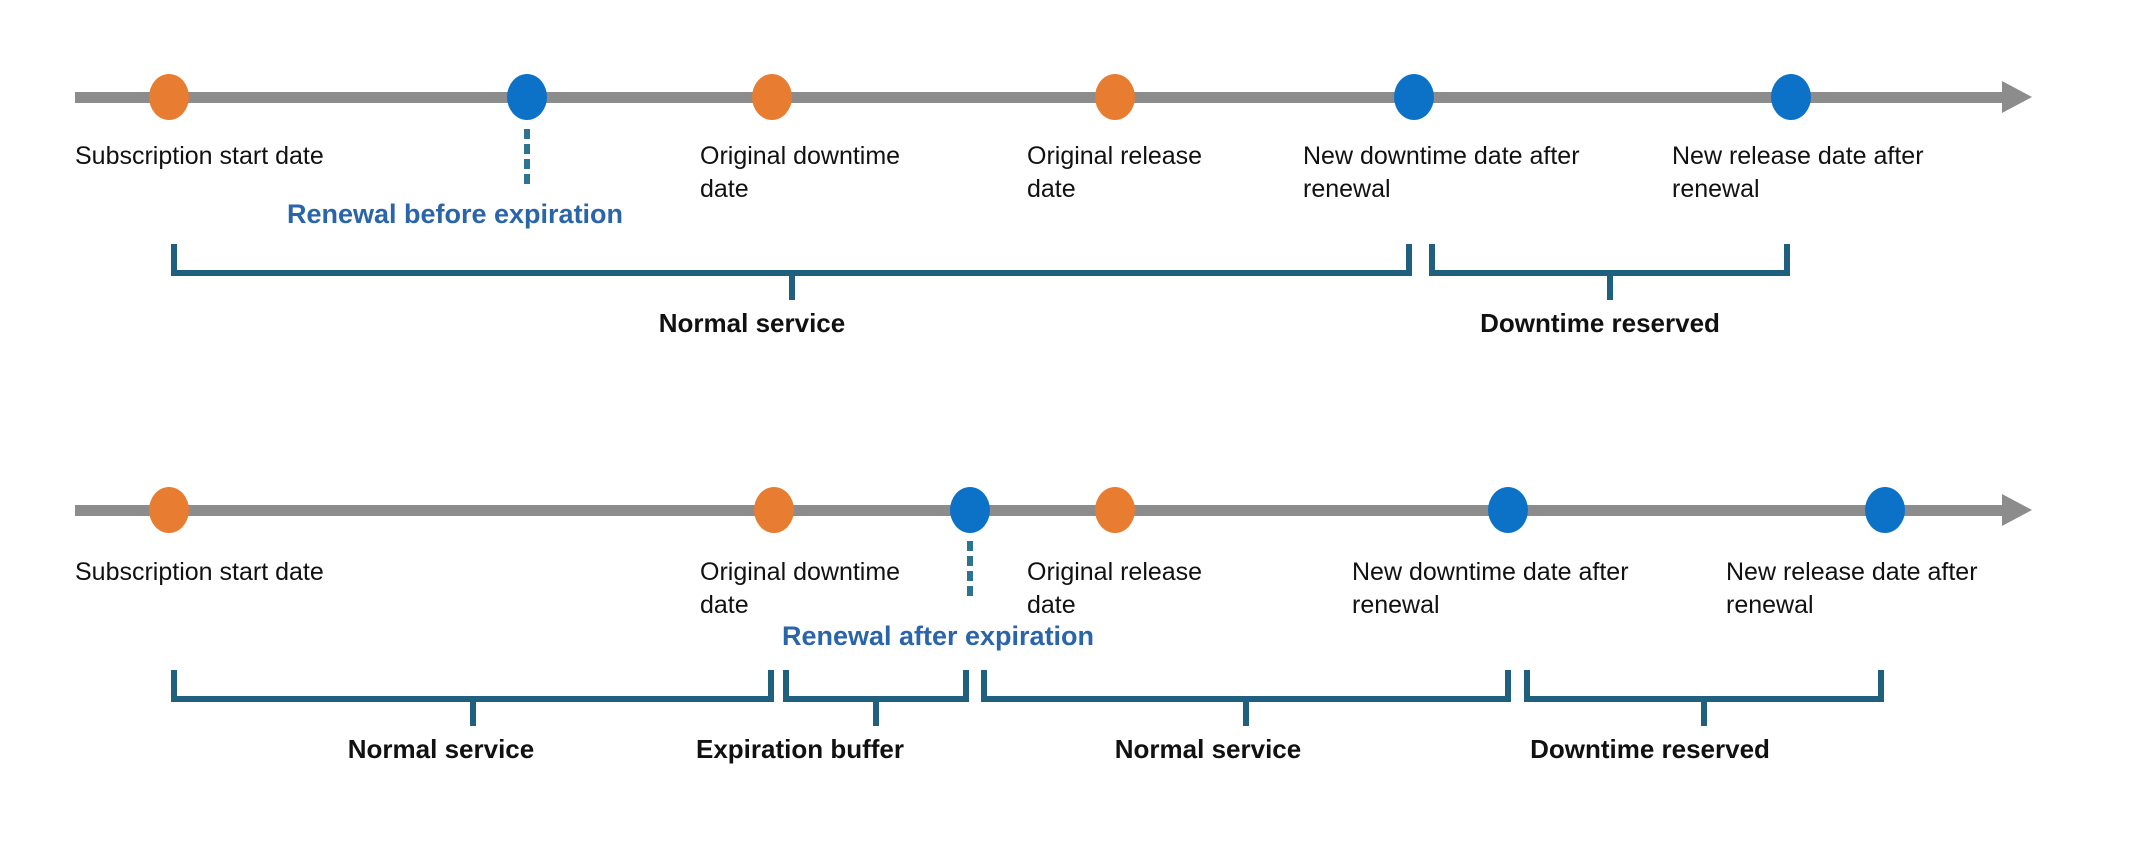  I want to click on renewal-label: Renewal after expiration, so click(938, 636).